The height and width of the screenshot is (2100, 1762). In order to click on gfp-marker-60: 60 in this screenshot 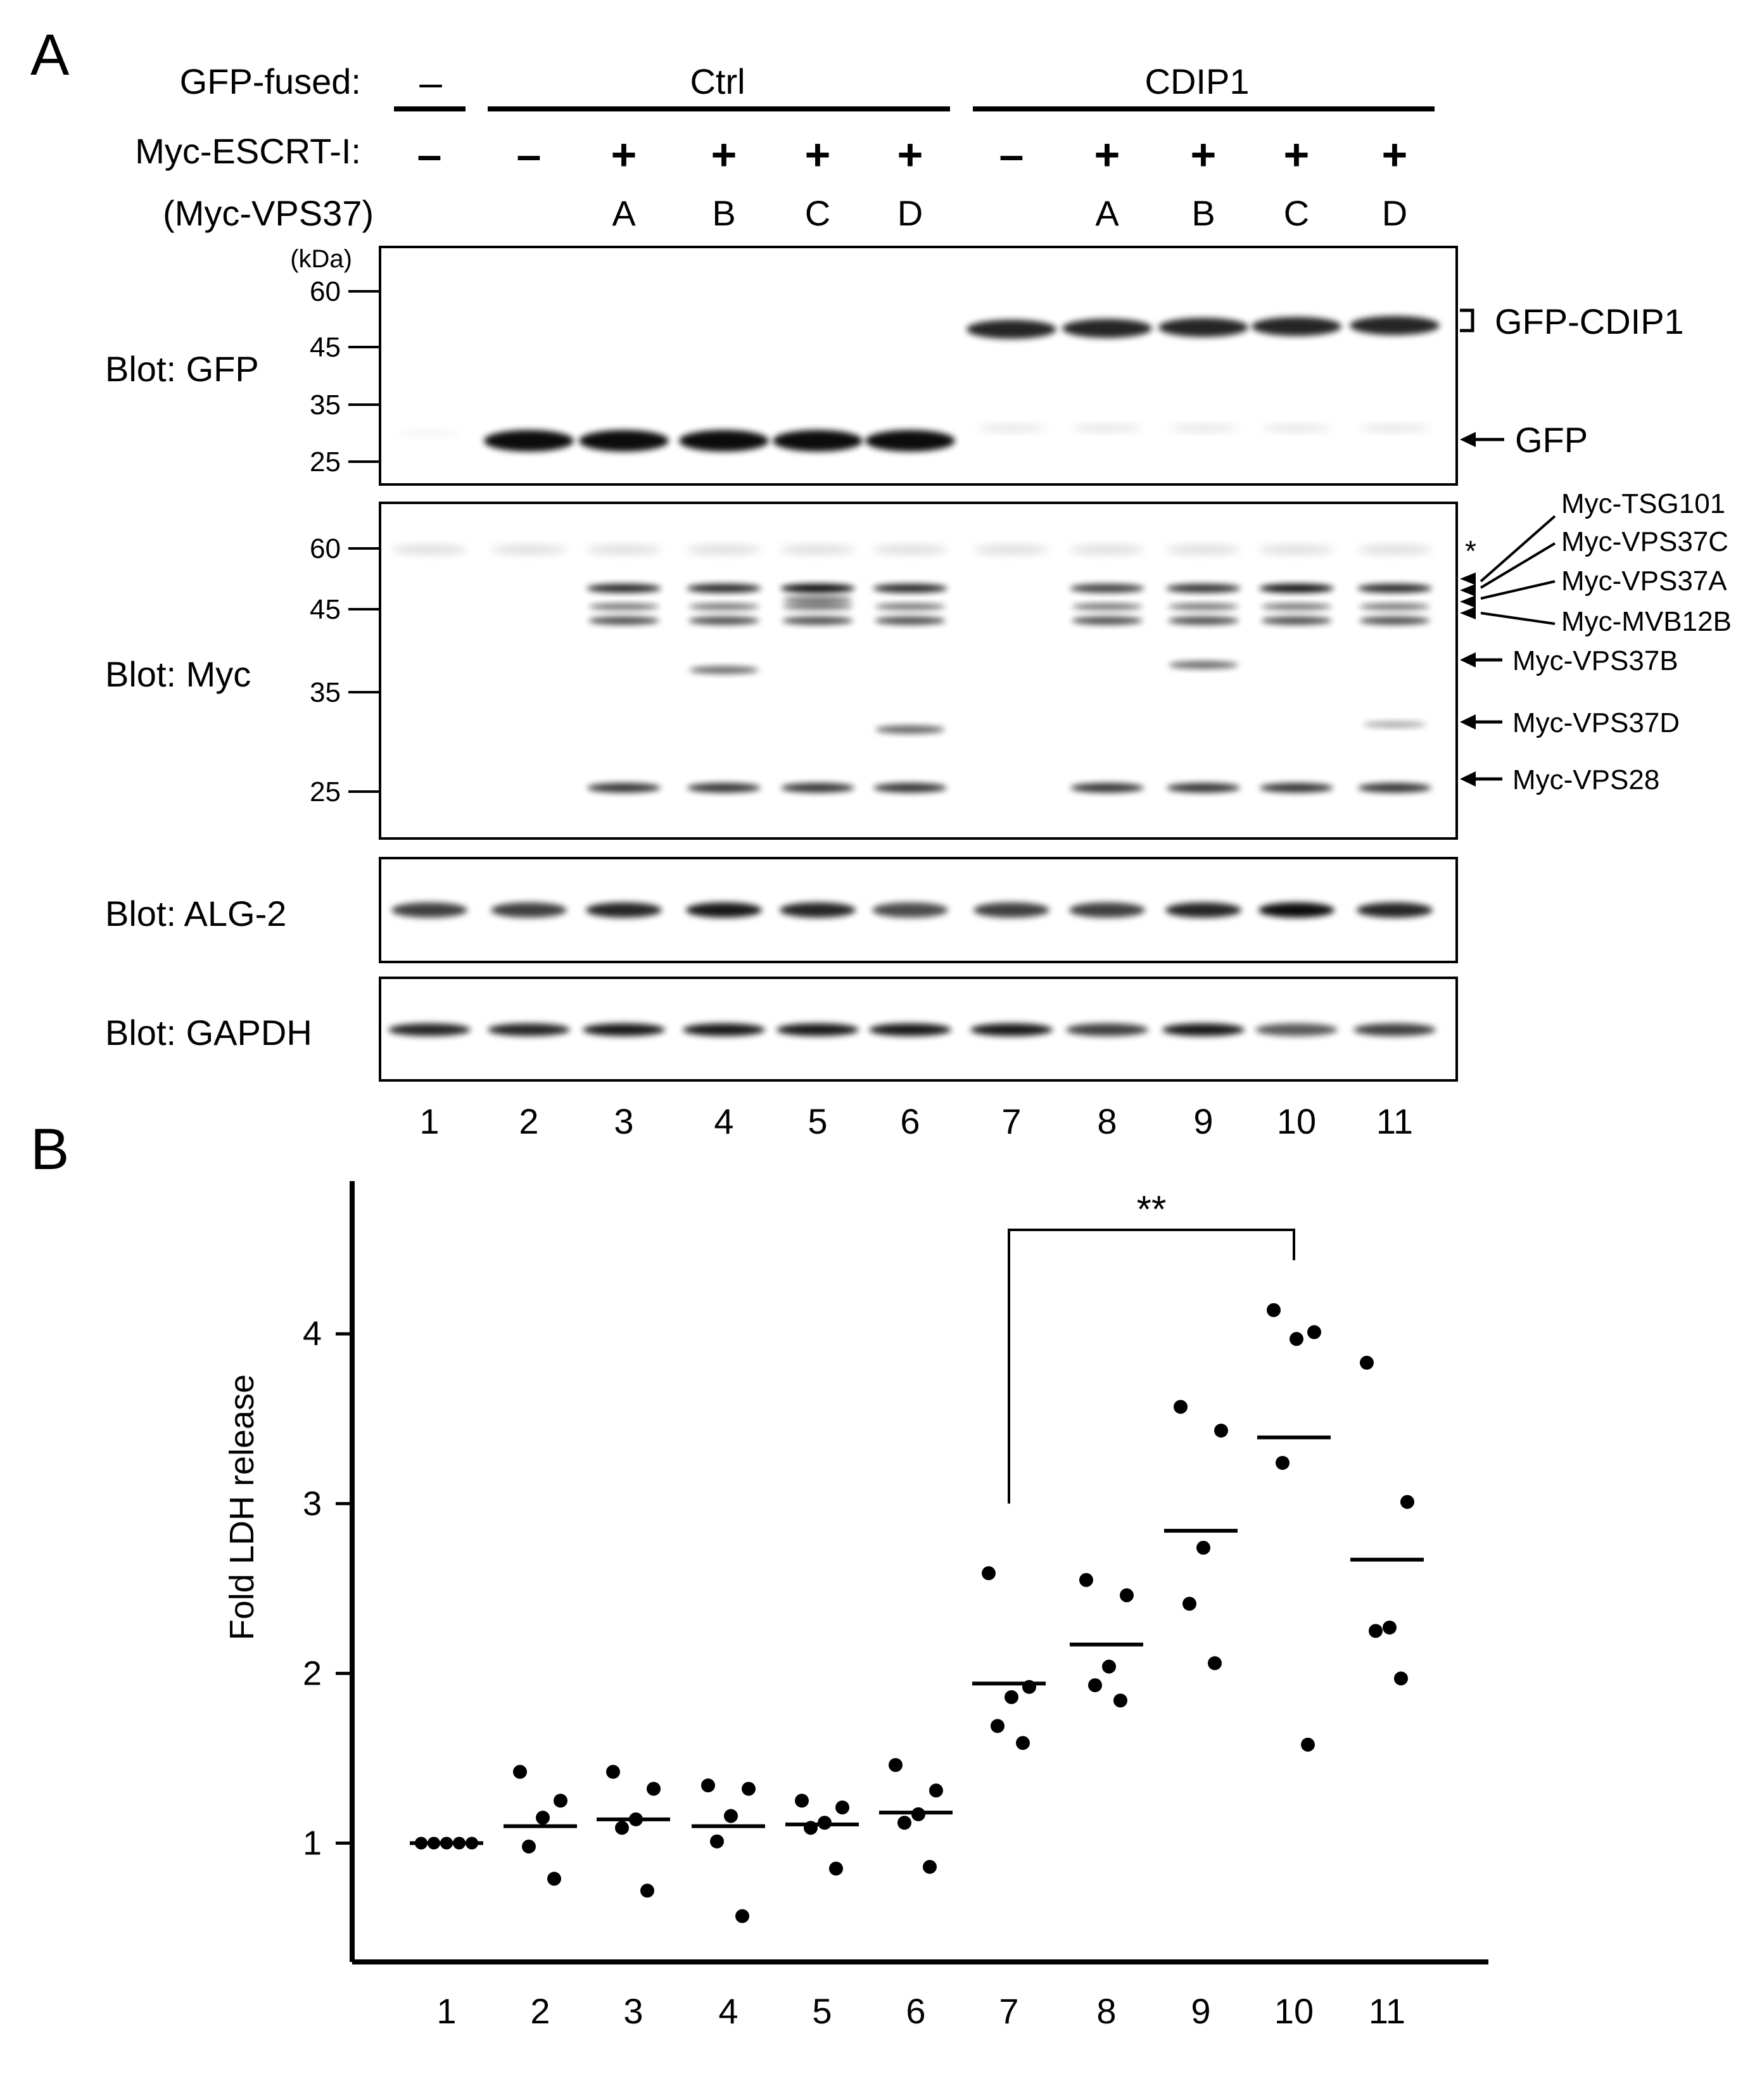, I will do `click(325, 291)`.